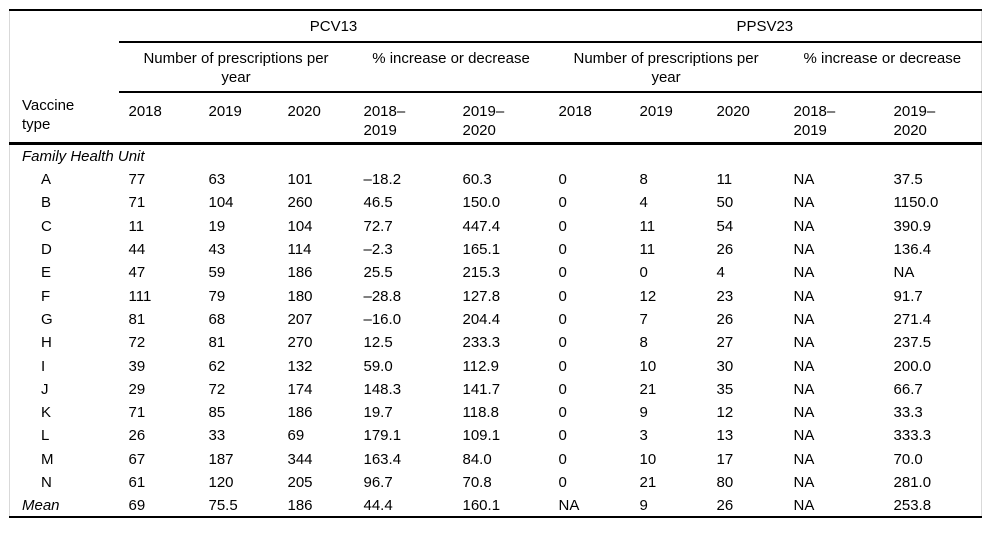  I want to click on value-cell: 70.8, so click(477, 482).